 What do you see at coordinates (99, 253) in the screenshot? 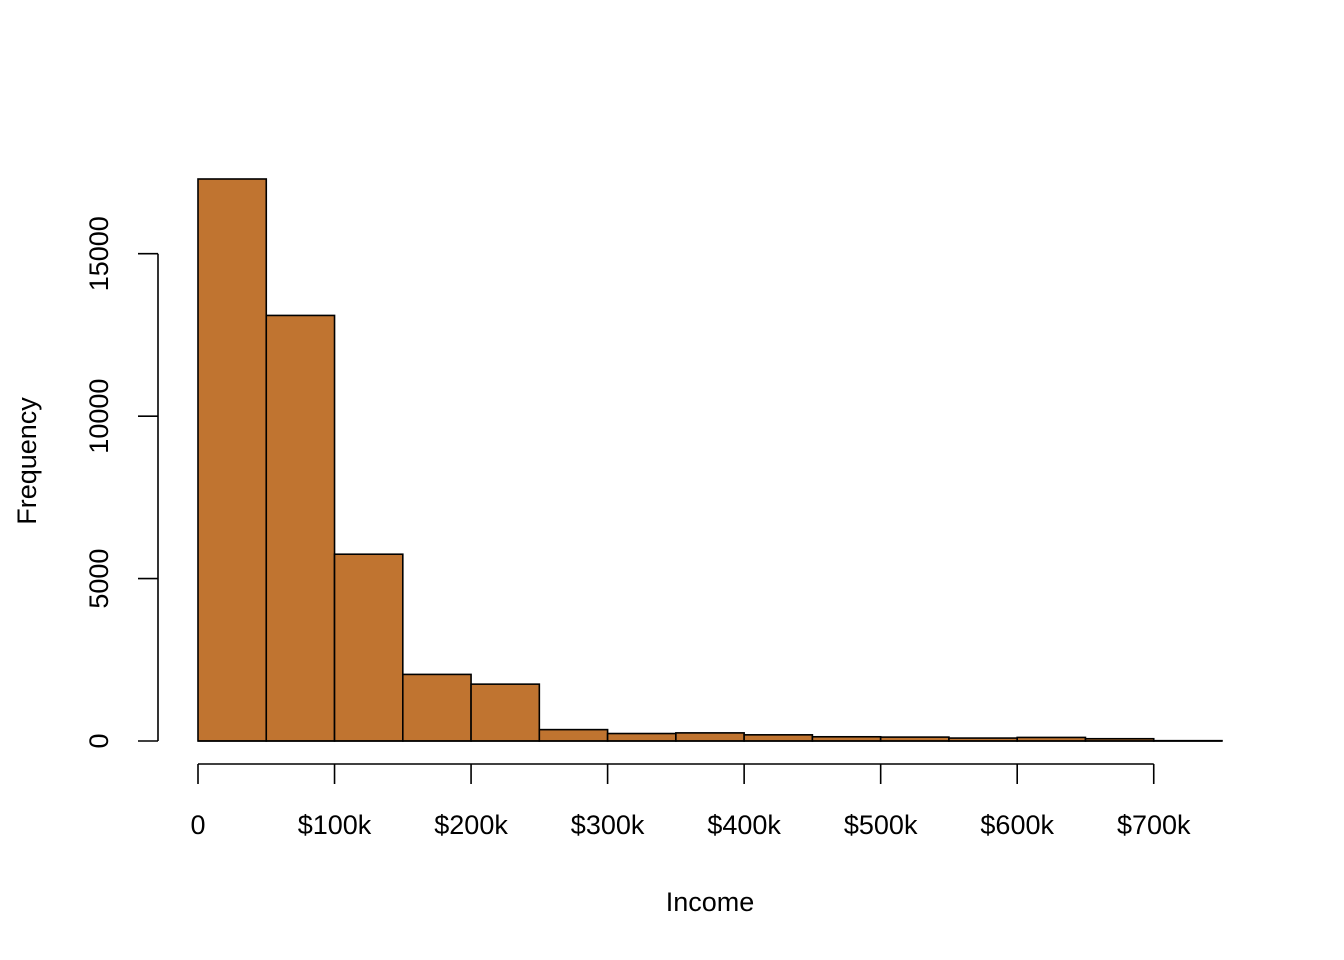
I see `y-tick-label-3: 15000` at bounding box center [99, 253].